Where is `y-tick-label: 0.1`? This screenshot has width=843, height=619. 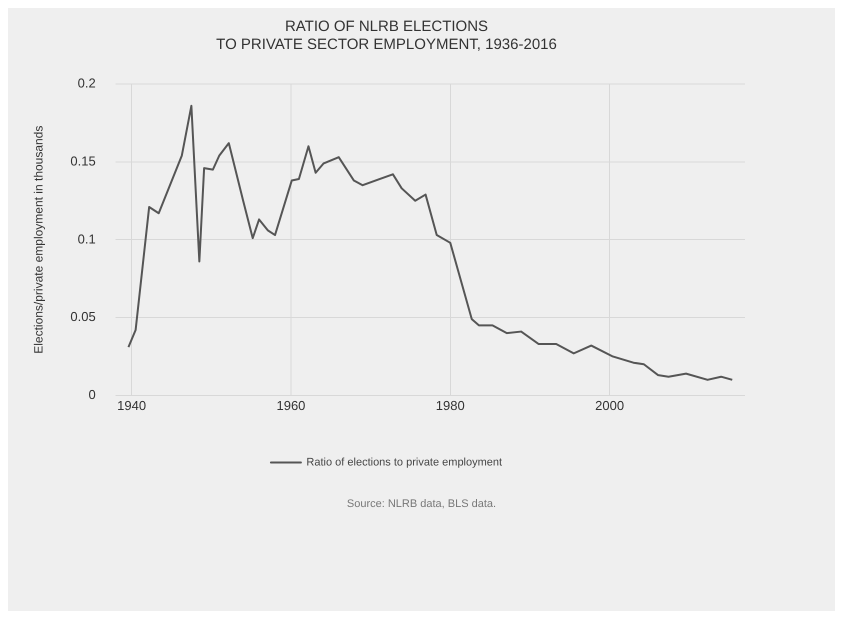 y-tick-label: 0.1 is located at coordinates (87, 238).